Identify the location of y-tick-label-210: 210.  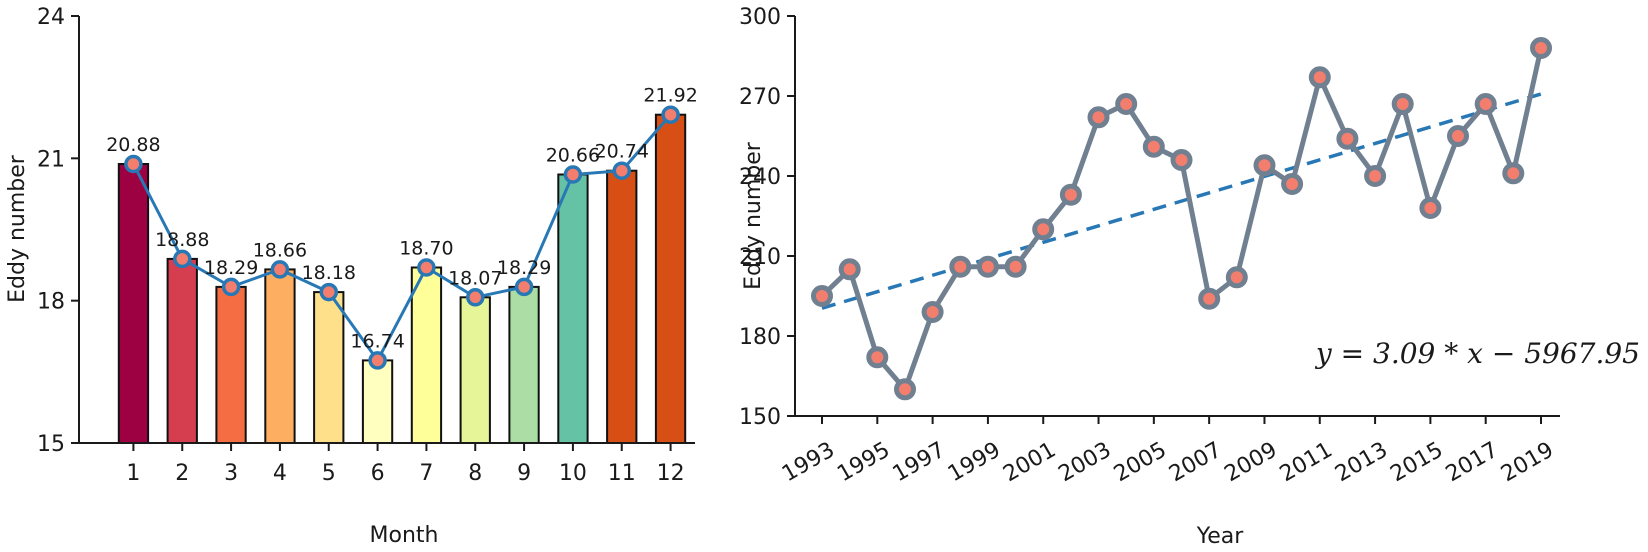
(760, 257).